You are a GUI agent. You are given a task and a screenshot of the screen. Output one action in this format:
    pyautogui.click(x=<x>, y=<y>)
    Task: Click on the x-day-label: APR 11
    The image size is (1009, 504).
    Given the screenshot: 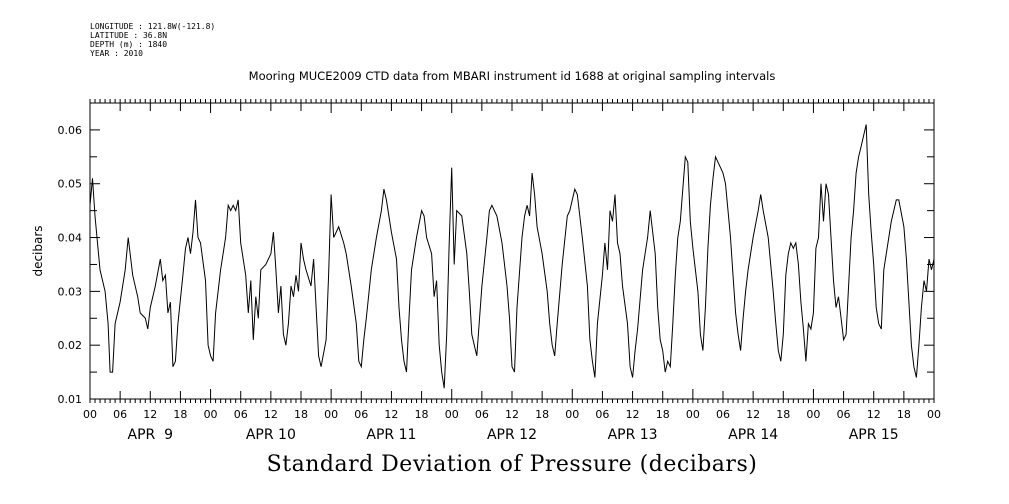 What is the action you would take?
    pyautogui.click(x=391, y=435)
    